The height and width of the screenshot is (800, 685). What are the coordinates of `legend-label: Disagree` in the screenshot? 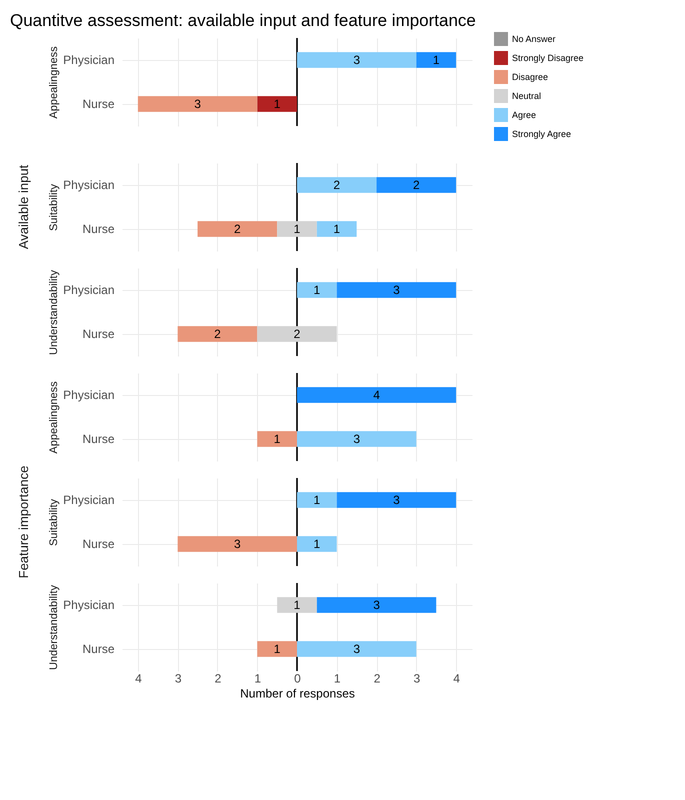 It's located at (530, 77).